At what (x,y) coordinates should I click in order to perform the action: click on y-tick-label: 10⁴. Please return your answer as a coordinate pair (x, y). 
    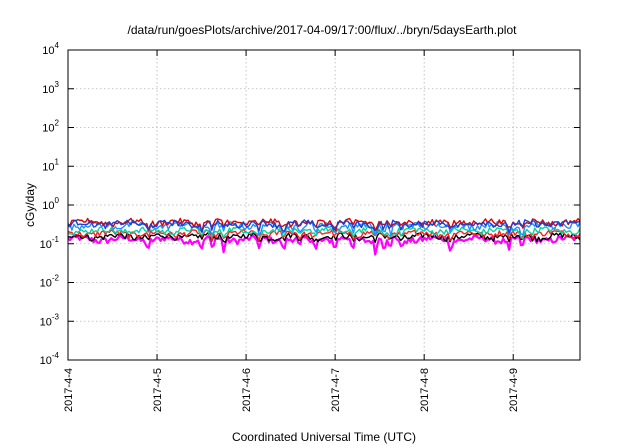
    Looking at the image, I should click on (50, 49).